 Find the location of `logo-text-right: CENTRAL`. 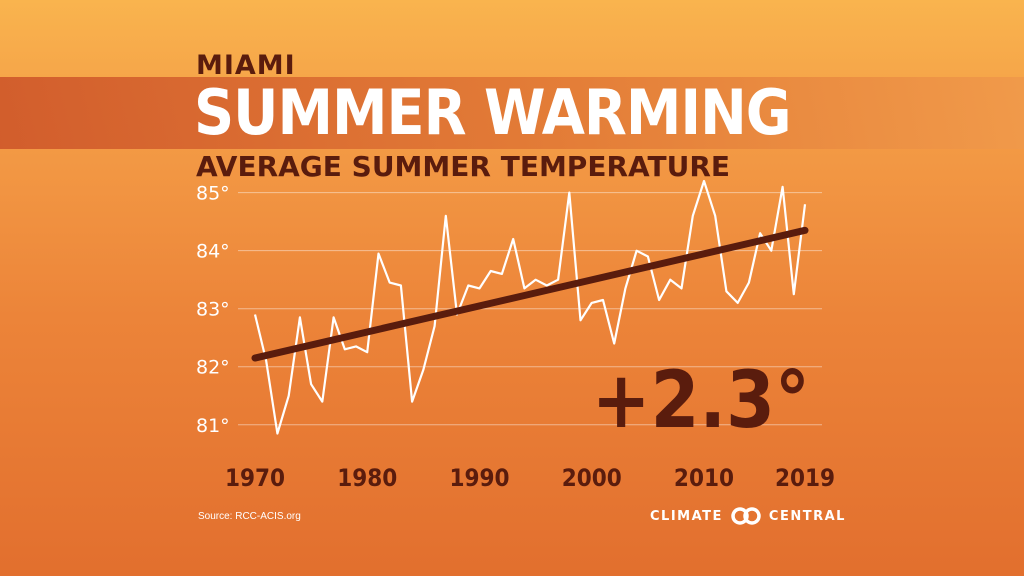

logo-text-right: CENTRAL is located at coordinates (807, 516).